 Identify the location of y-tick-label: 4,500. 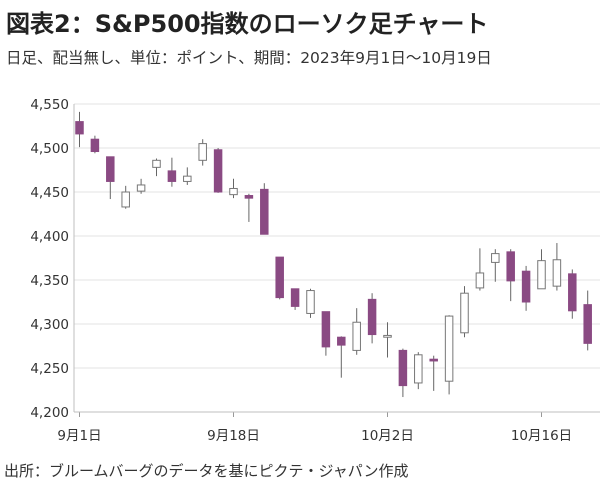
(49, 149).